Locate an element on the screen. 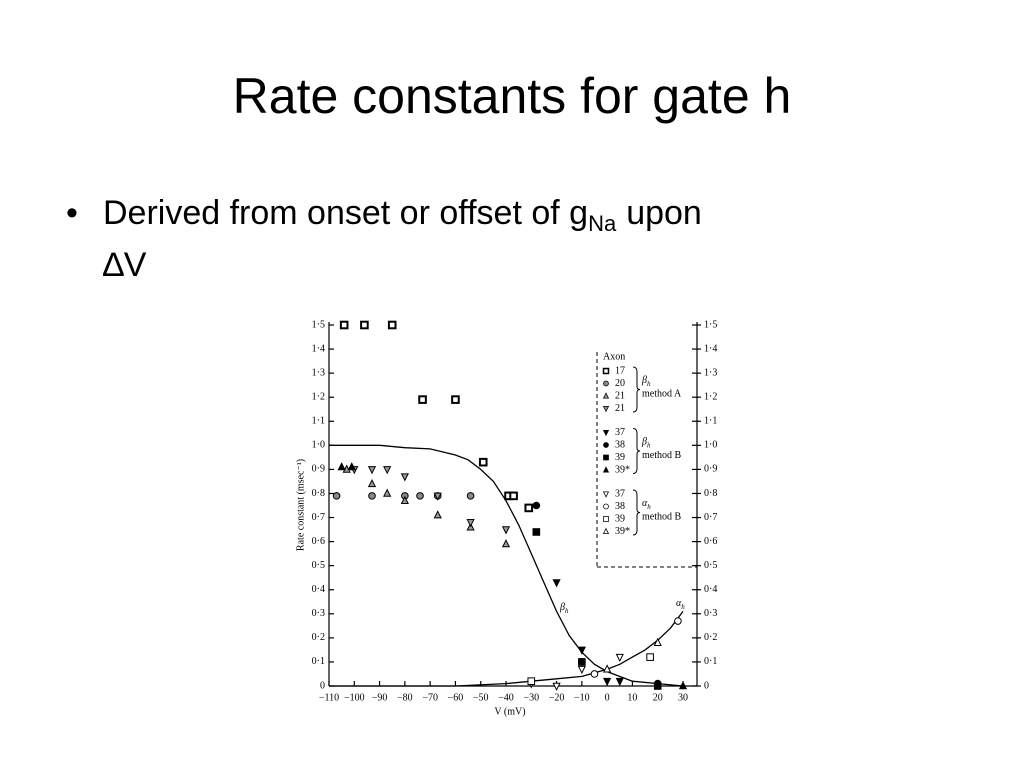  x-tick-label: −100 is located at coordinates (354, 697).